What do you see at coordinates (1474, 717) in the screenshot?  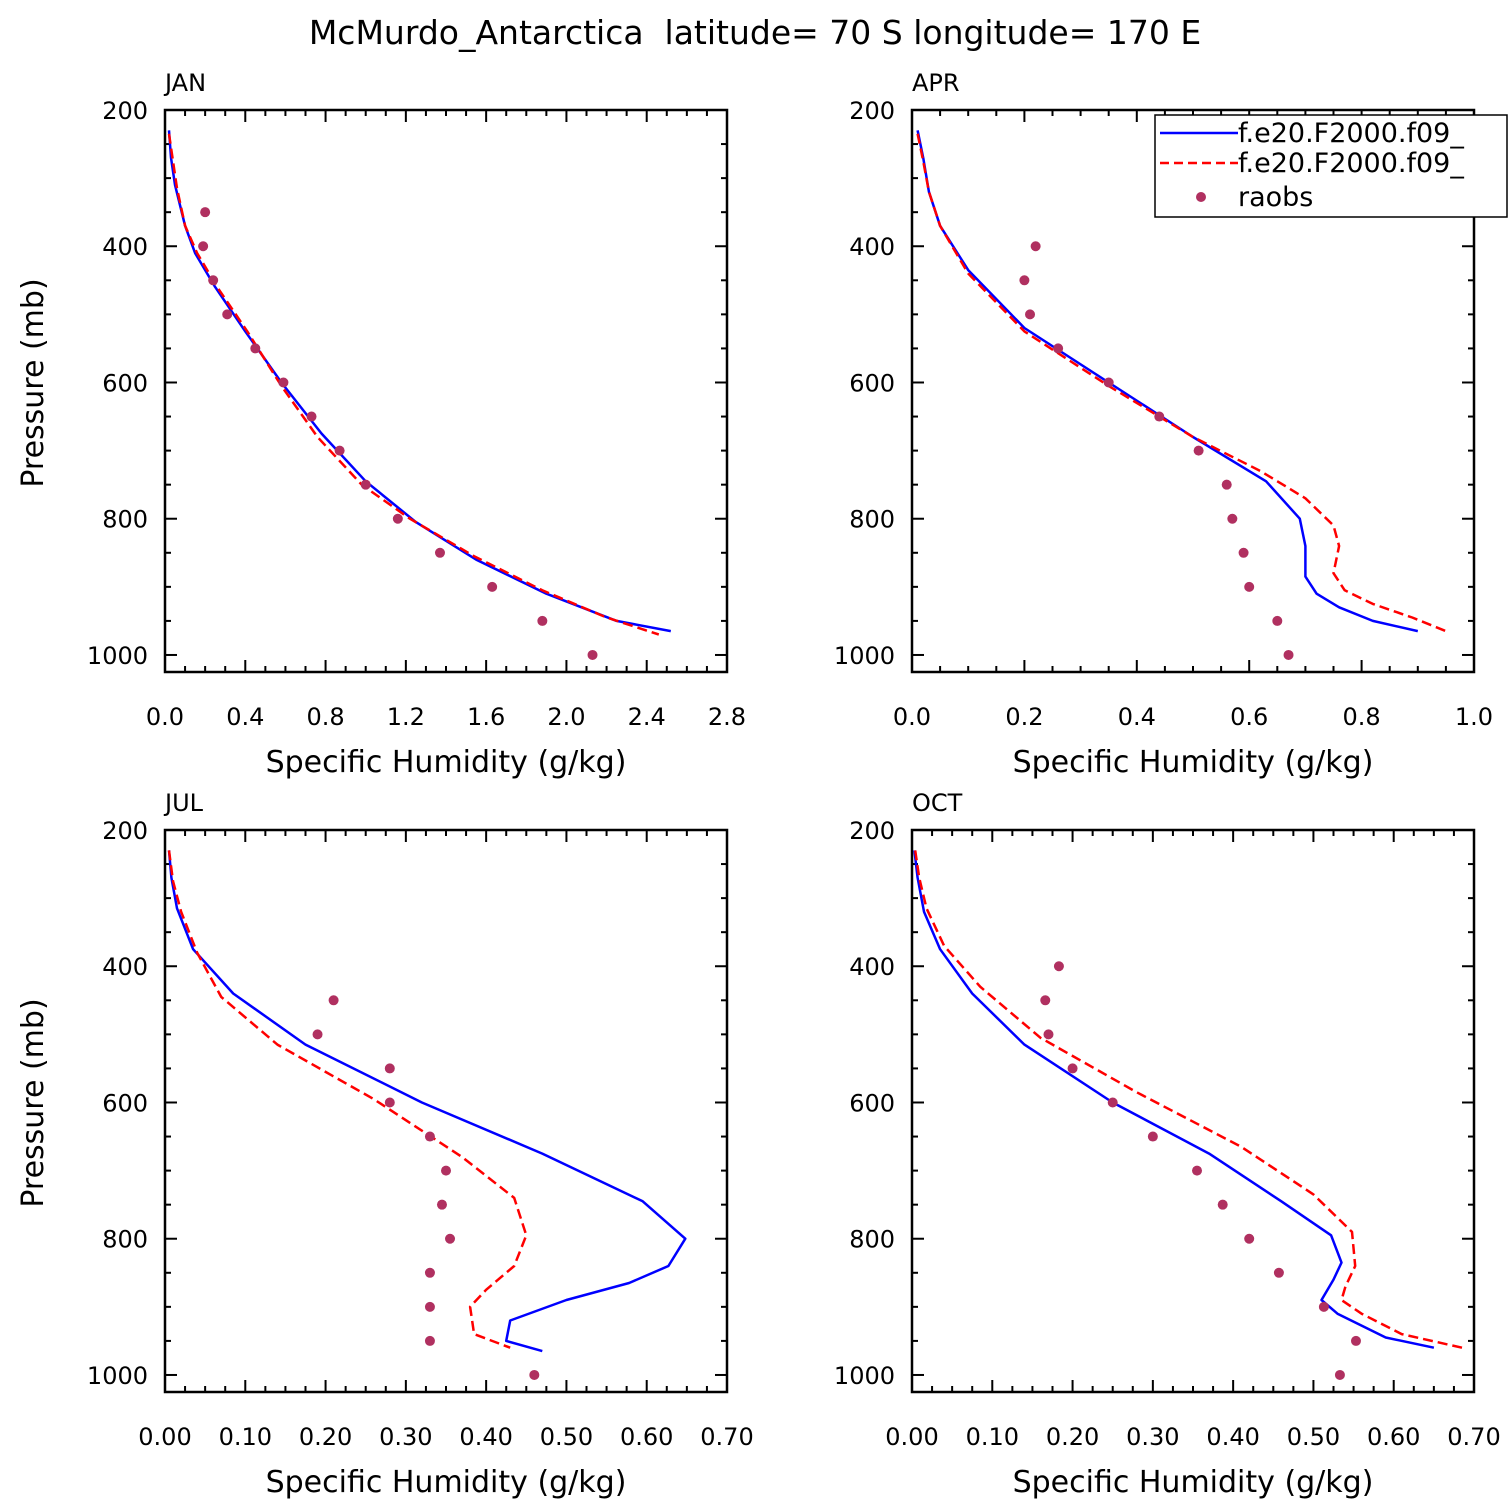 I see `x-tick-label: 1.0` at bounding box center [1474, 717].